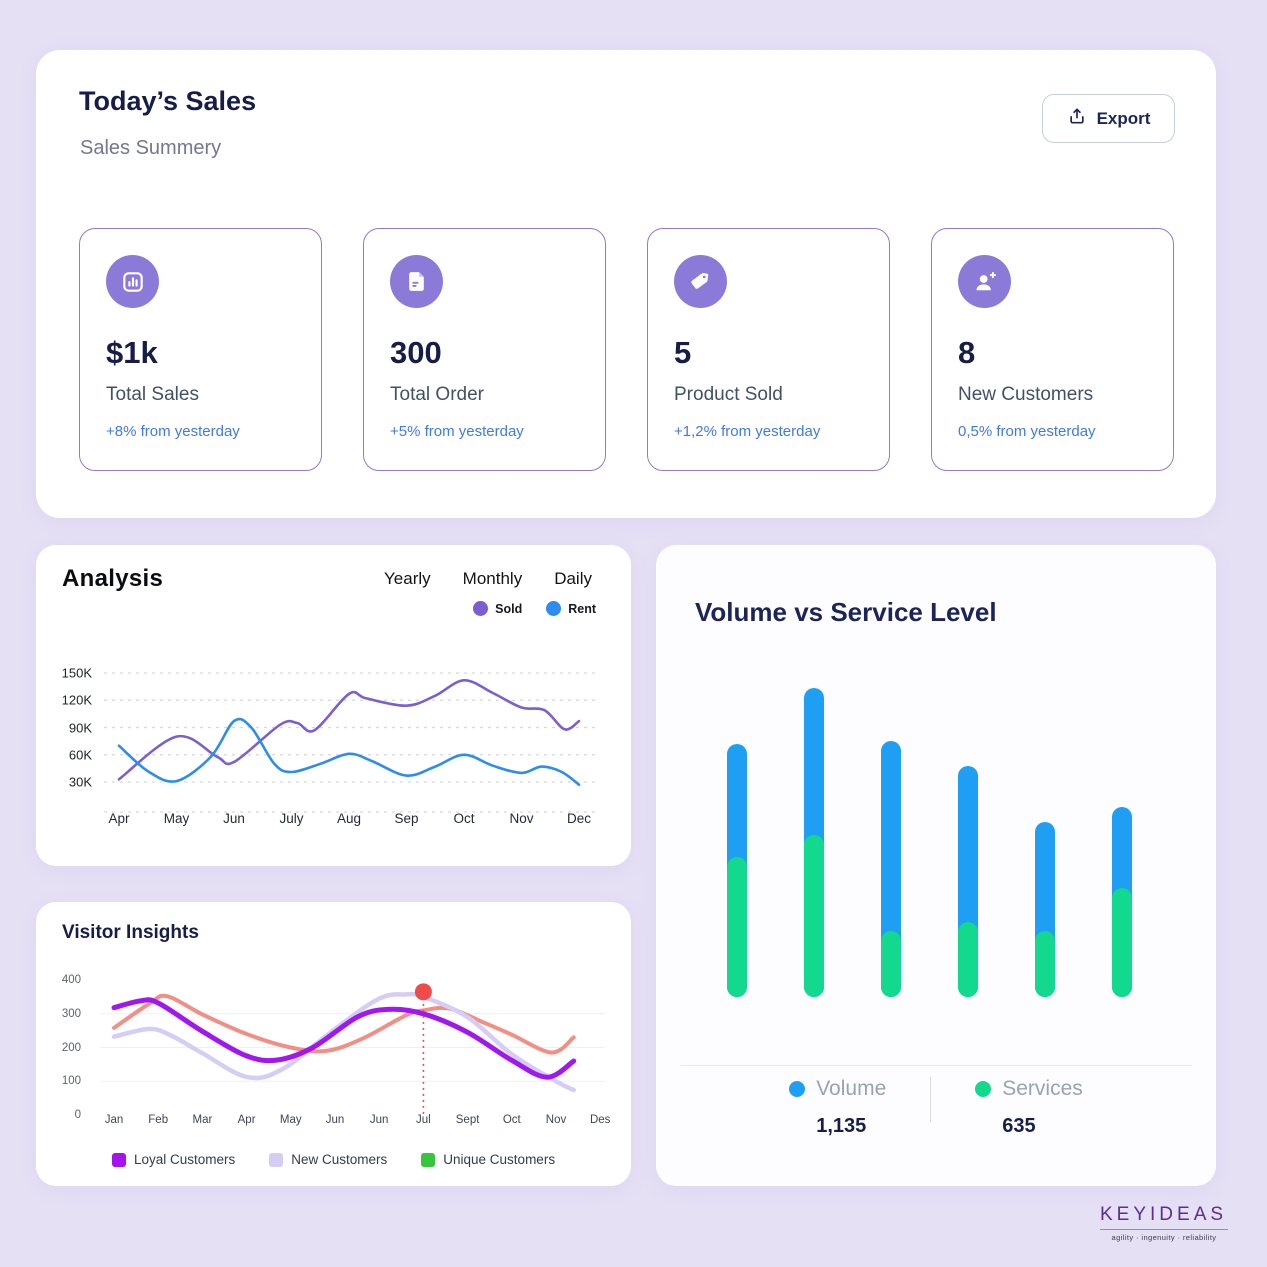 The image size is (1267, 1267). What do you see at coordinates (936, 1065) in the screenshot?
I see `volume-legend-divider-line` at bounding box center [936, 1065].